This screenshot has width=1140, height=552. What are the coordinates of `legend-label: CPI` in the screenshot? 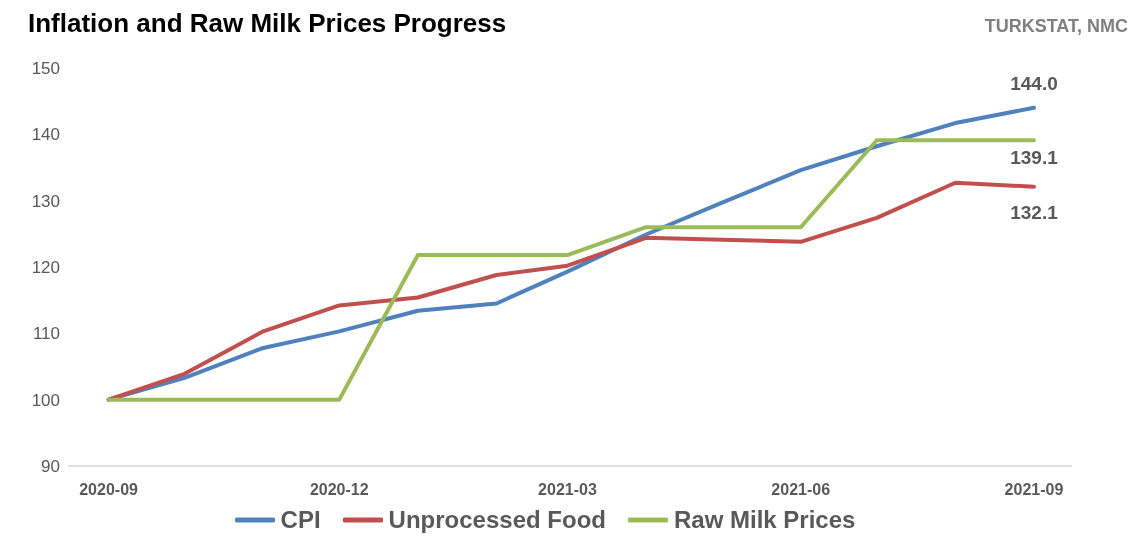 It's located at (300, 520).